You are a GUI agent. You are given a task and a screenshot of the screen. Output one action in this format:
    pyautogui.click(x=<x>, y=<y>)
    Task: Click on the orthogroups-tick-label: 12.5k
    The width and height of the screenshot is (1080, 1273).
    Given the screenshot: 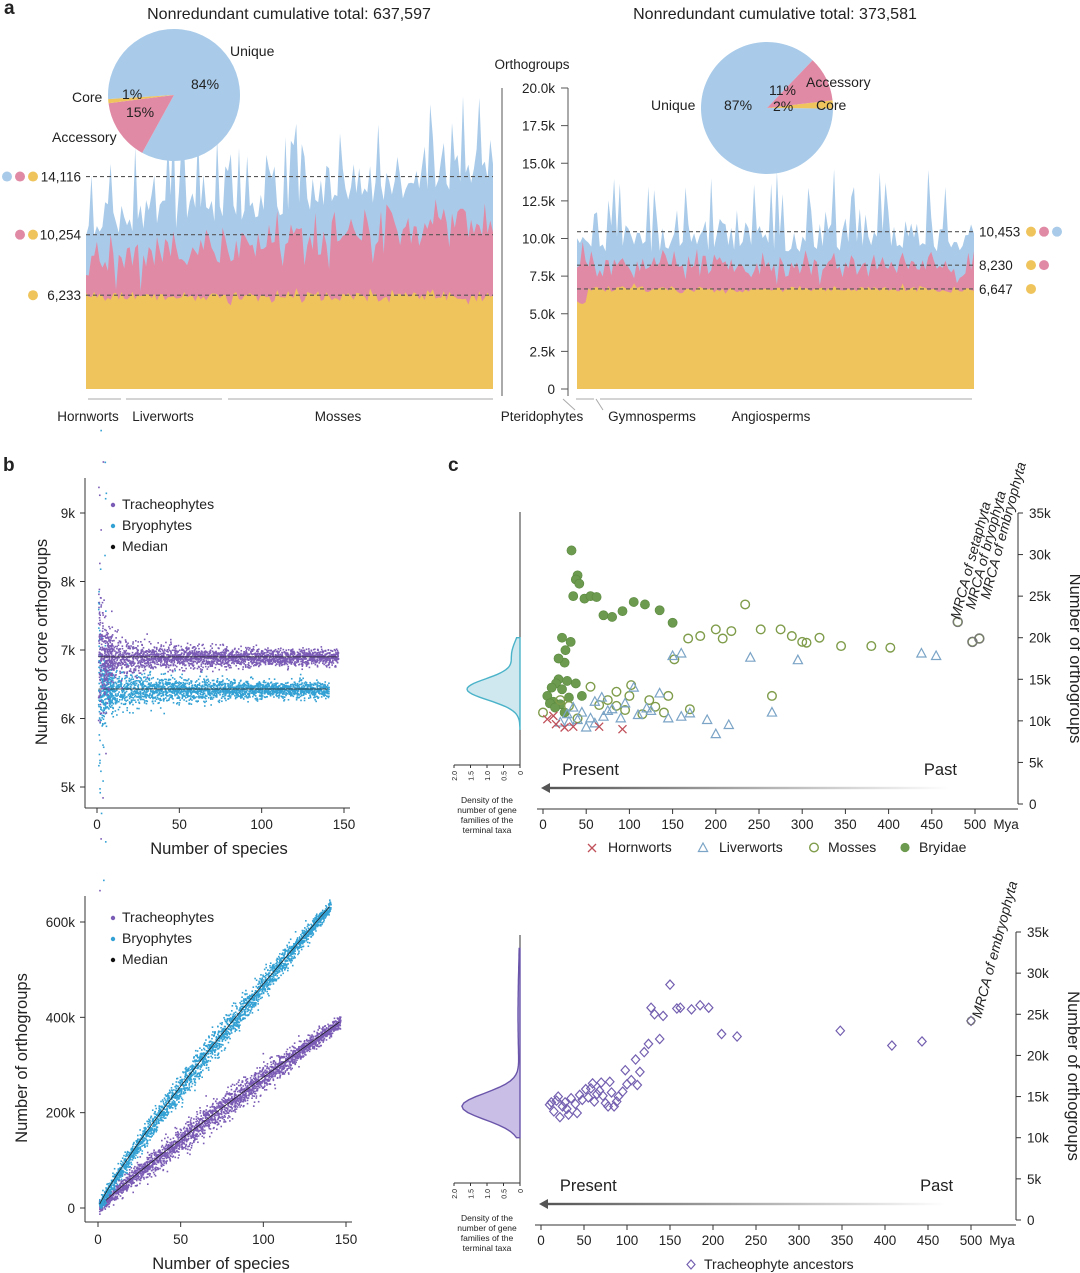 What is the action you would take?
    pyautogui.click(x=538, y=201)
    